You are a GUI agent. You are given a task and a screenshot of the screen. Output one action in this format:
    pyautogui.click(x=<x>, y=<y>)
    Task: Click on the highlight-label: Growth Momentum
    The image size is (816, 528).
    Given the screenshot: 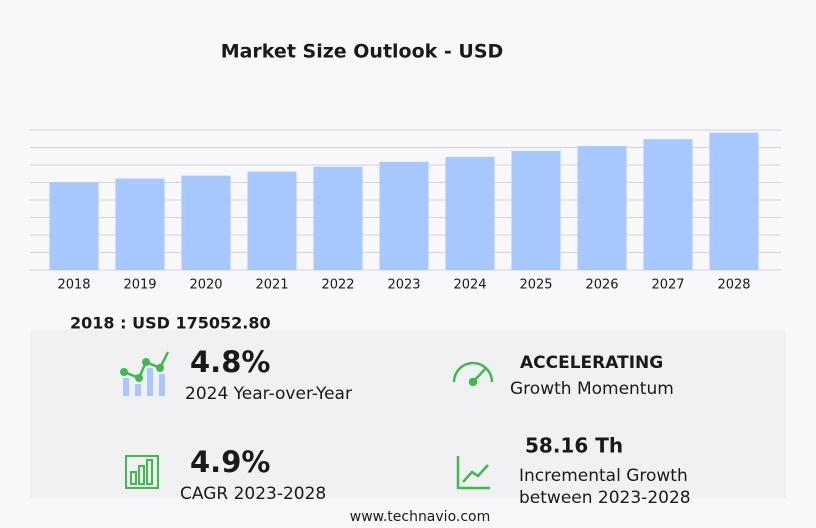 What is the action you would take?
    pyautogui.click(x=592, y=389)
    